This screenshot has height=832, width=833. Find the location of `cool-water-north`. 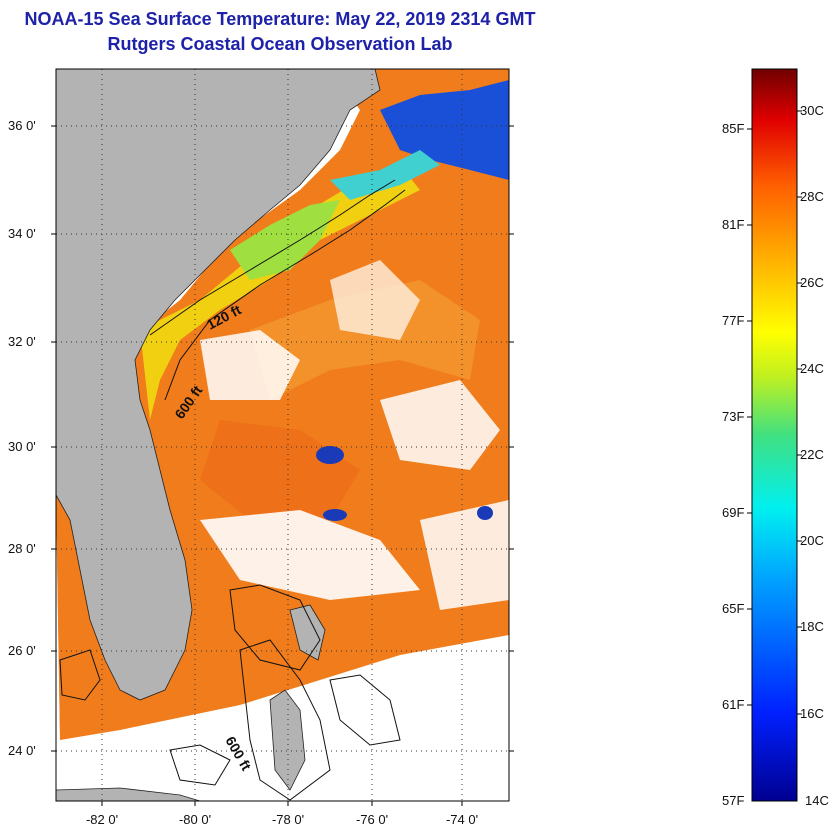

cool-water-north is located at coordinates (385, 175).